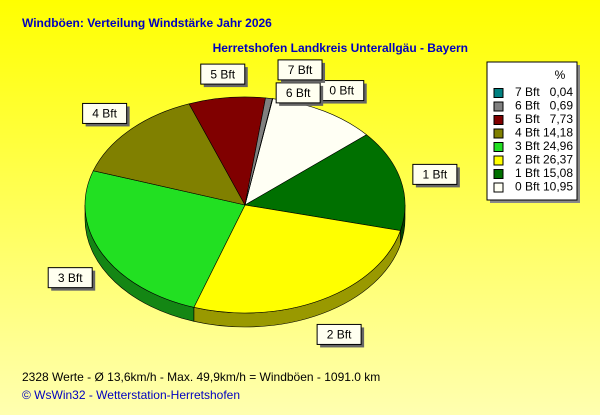  I want to click on legend-label: 5 Bft, so click(527, 119).